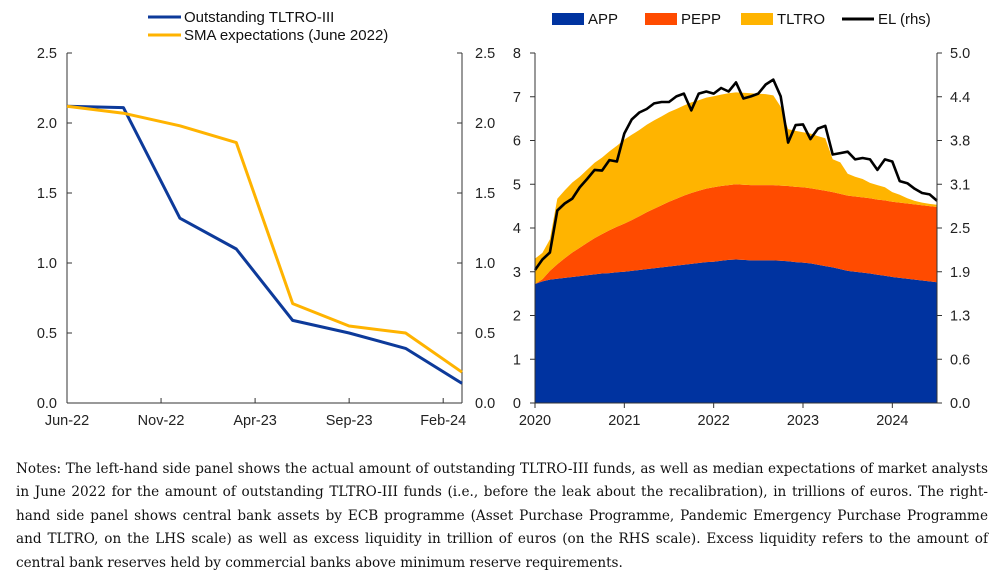  Describe the element at coordinates (517, 54) in the screenshot. I see `right-y-tick-label: 8` at that location.